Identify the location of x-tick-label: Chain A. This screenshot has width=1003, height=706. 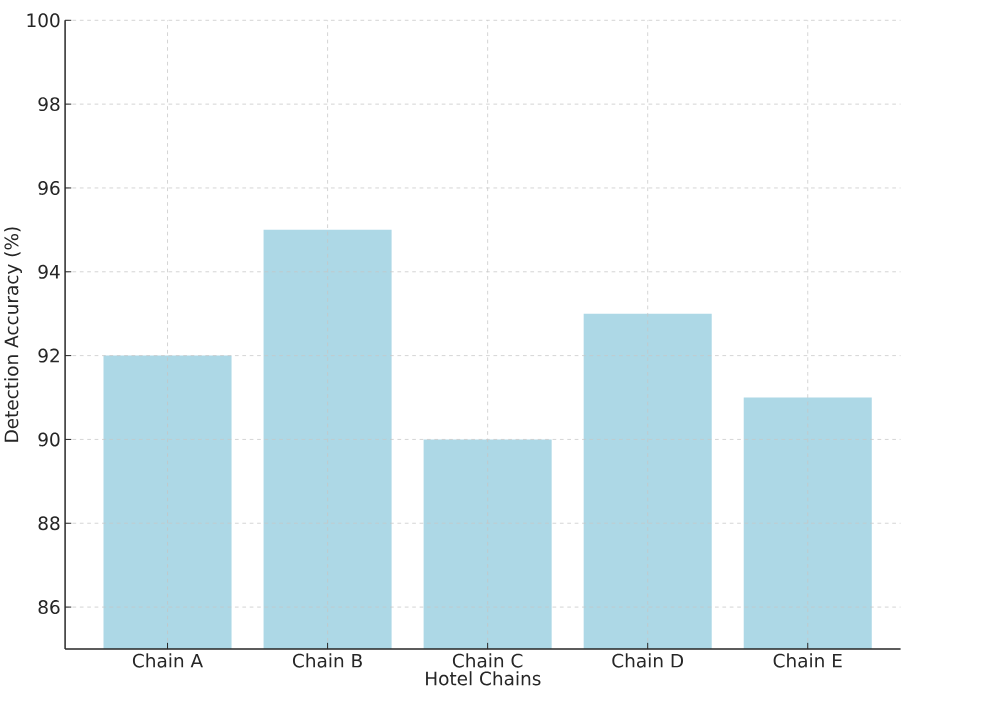
(167, 660).